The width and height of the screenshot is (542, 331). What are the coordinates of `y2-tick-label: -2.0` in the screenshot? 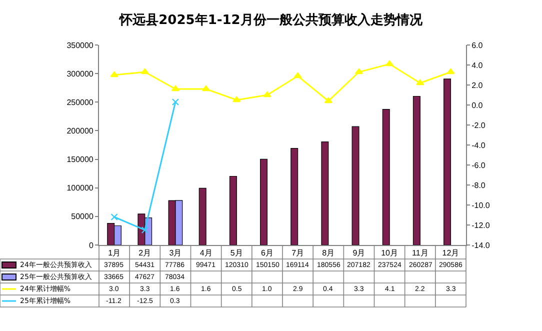 It's located at (479, 125).